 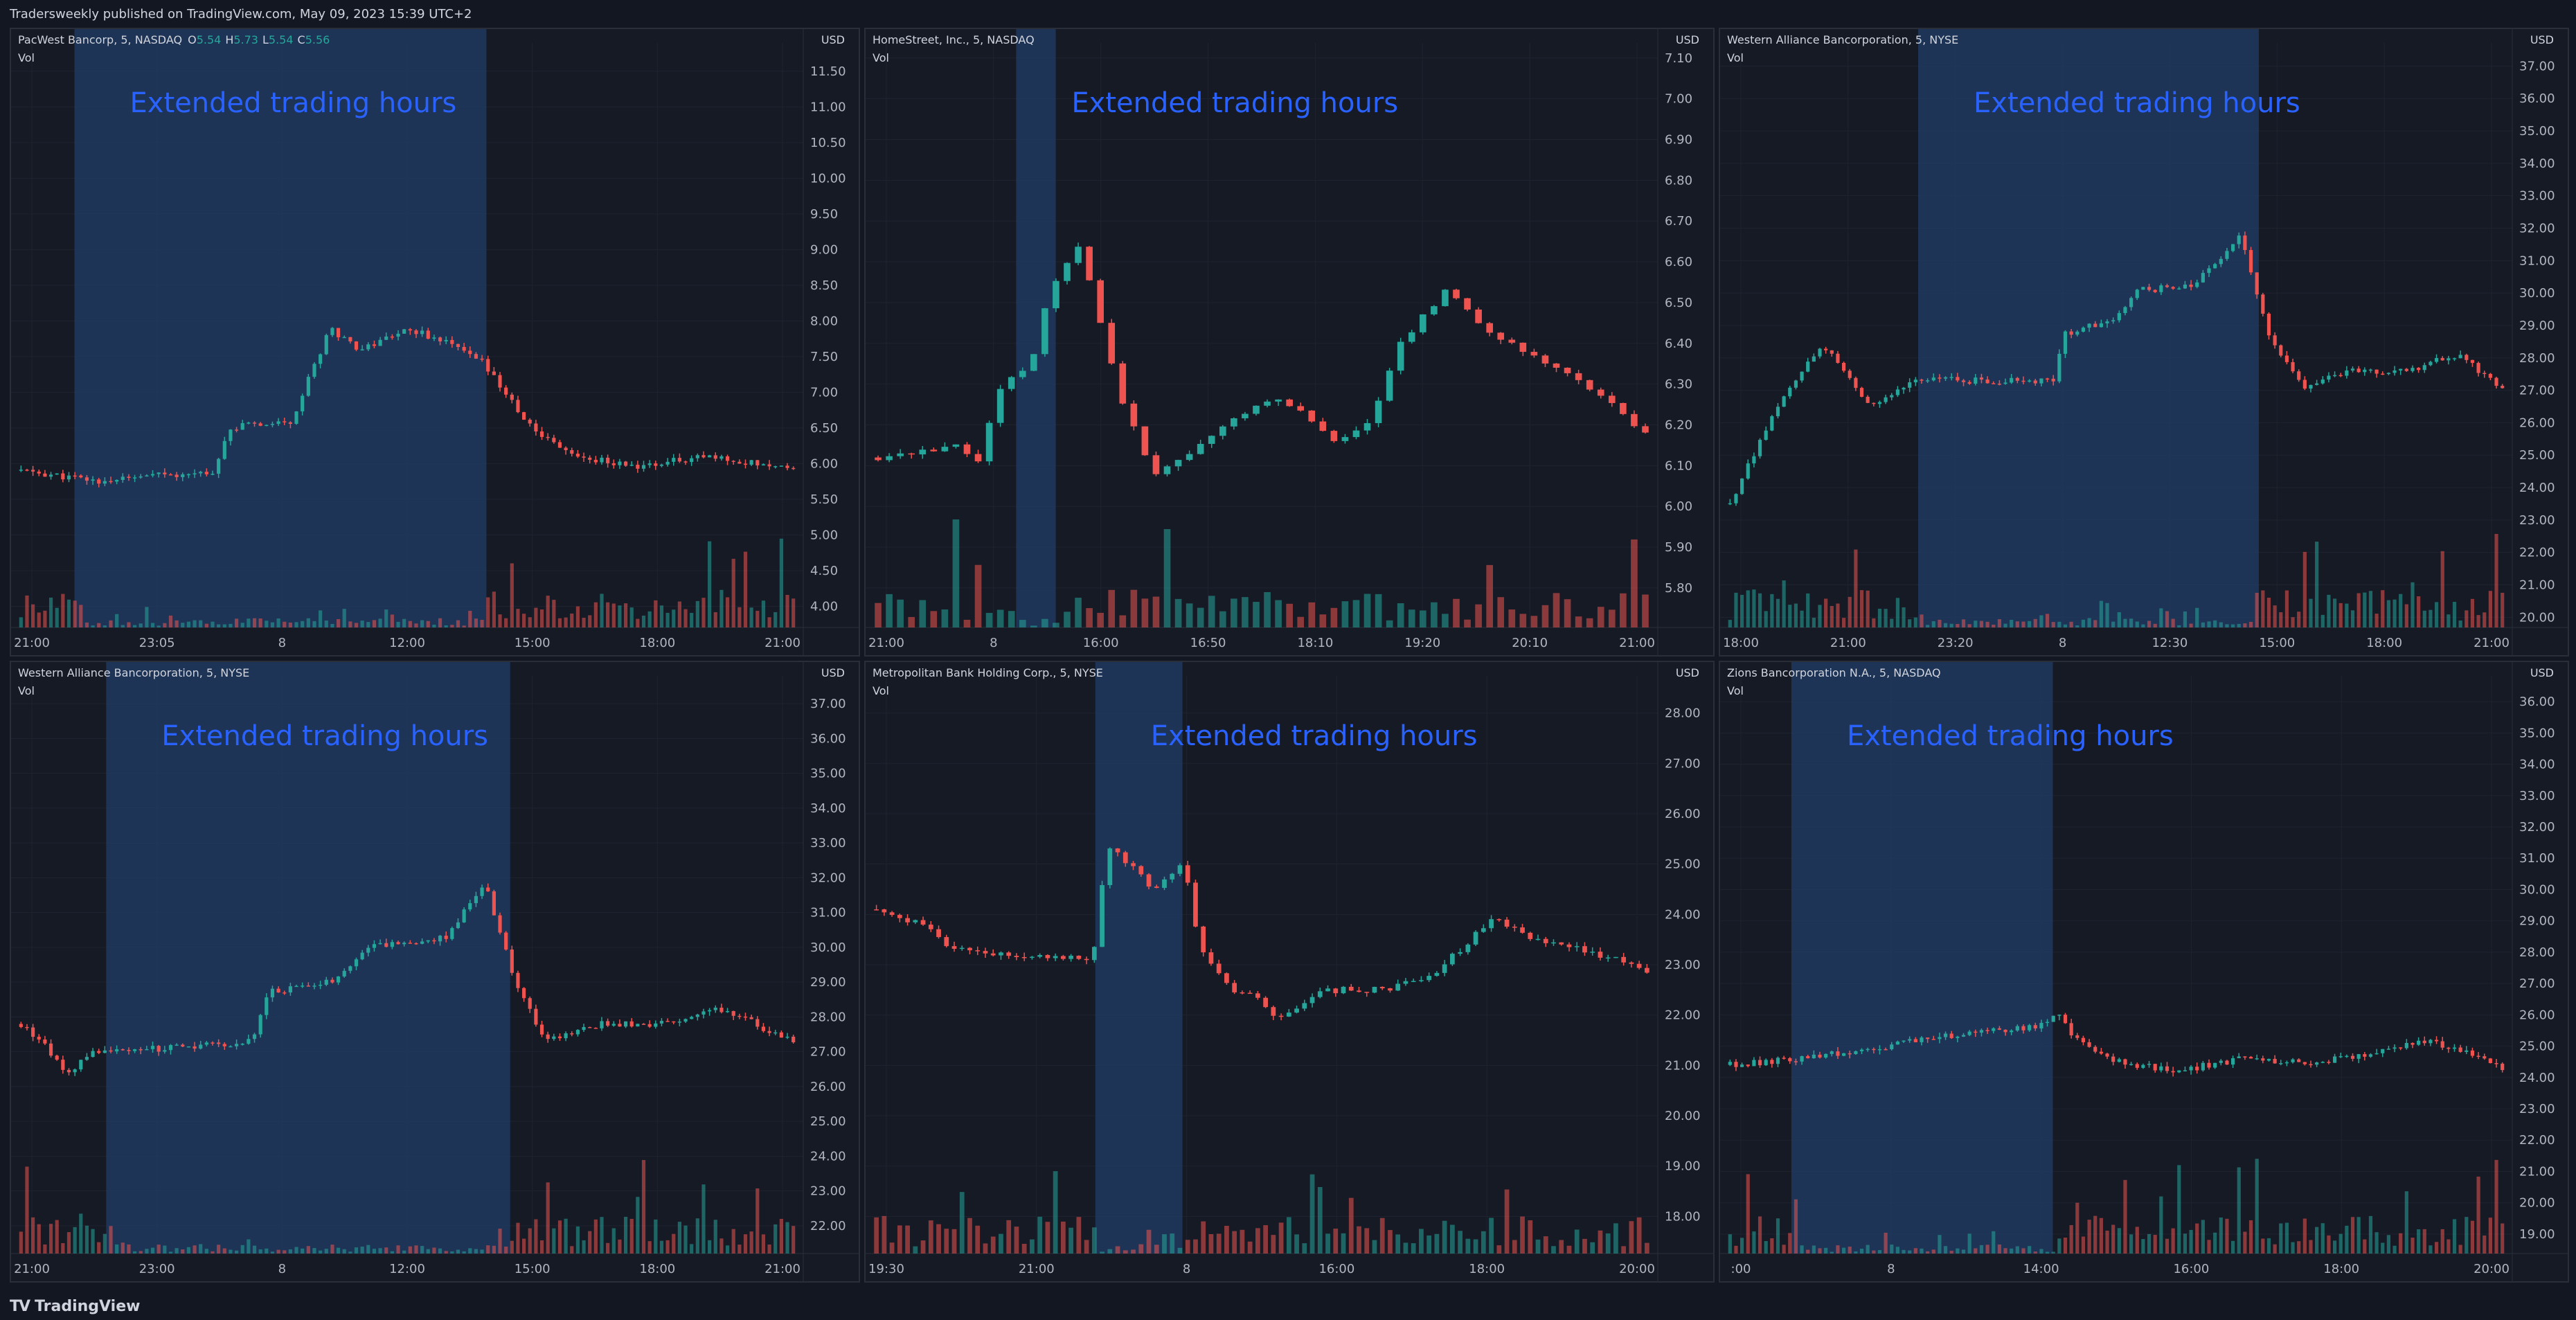 I want to click on chart-symbol: PacWest Bancorp, 5, NASDAQ, so click(x=101, y=39).